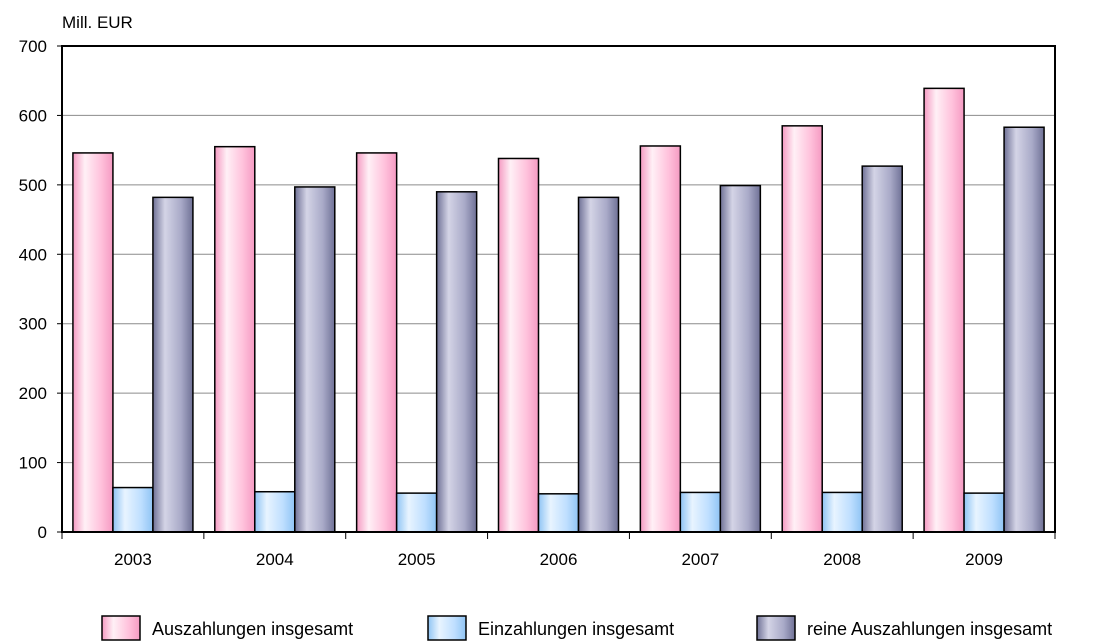  I want to click on x-axis-ticks, so click(558, 535).